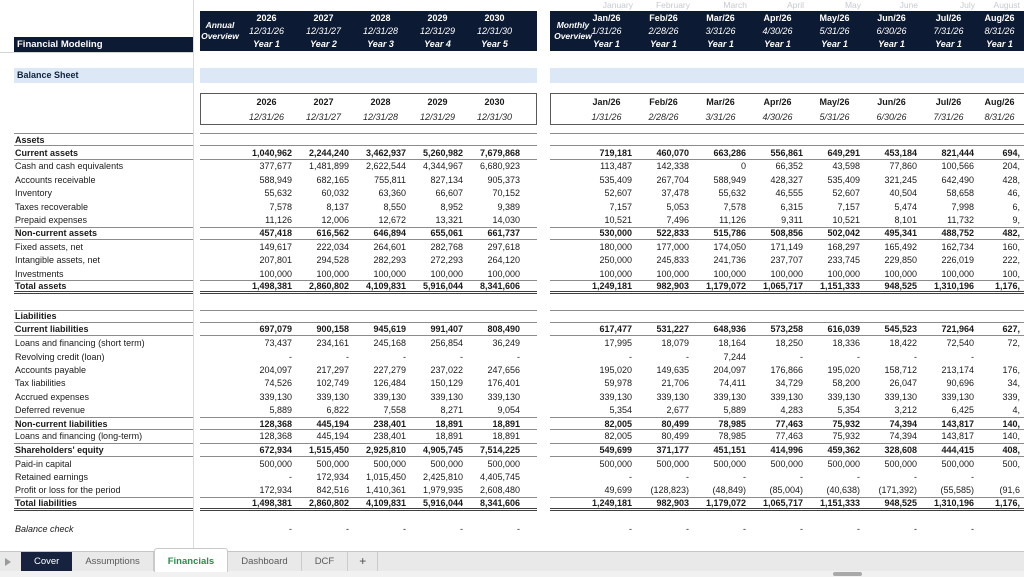 The image size is (1024, 577). I want to click on monthly-cell: 11,732, so click(960, 220).